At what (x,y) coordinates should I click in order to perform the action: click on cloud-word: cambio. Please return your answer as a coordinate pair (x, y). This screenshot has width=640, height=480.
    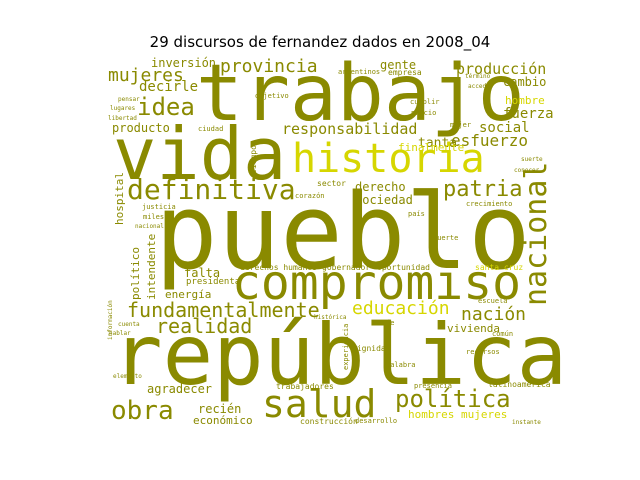
    Looking at the image, I should click on (525, 82).